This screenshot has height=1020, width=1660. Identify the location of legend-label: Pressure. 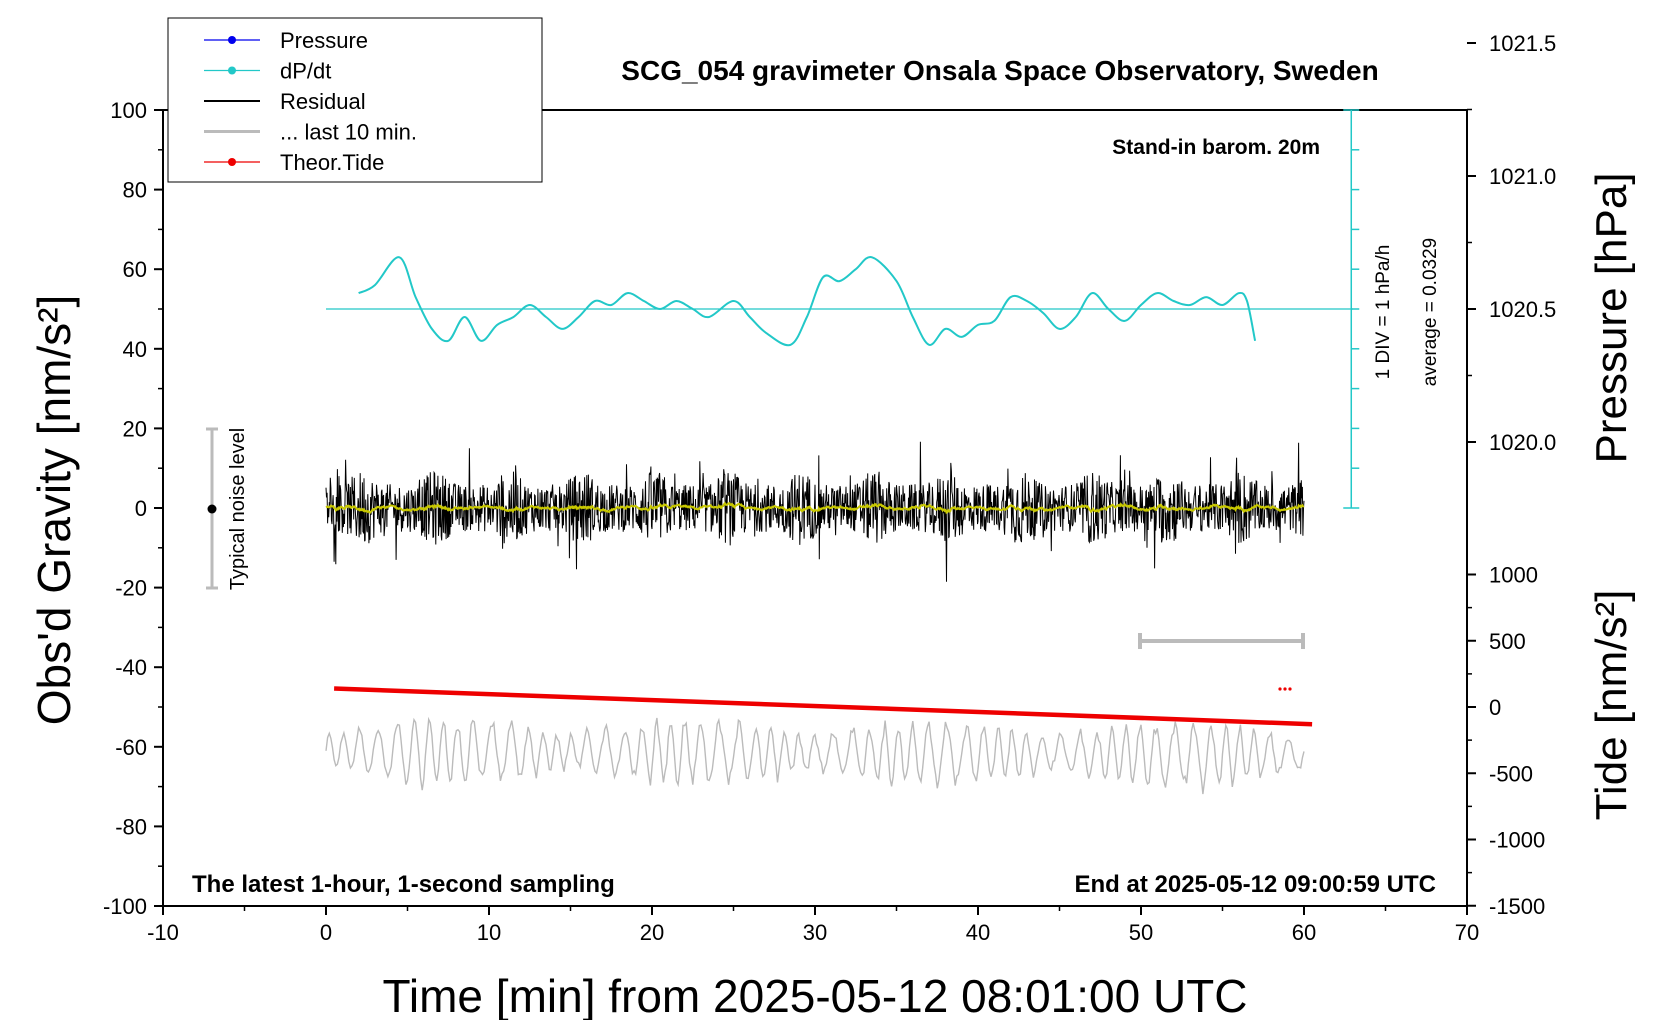
(324, 40).